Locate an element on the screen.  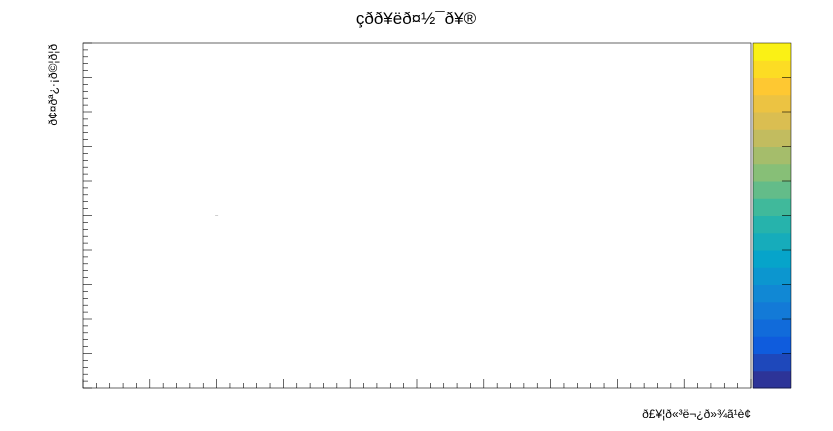
chart-title: çðð¥ëð¤½¯ð¥® is located at coordinates (416, 18).